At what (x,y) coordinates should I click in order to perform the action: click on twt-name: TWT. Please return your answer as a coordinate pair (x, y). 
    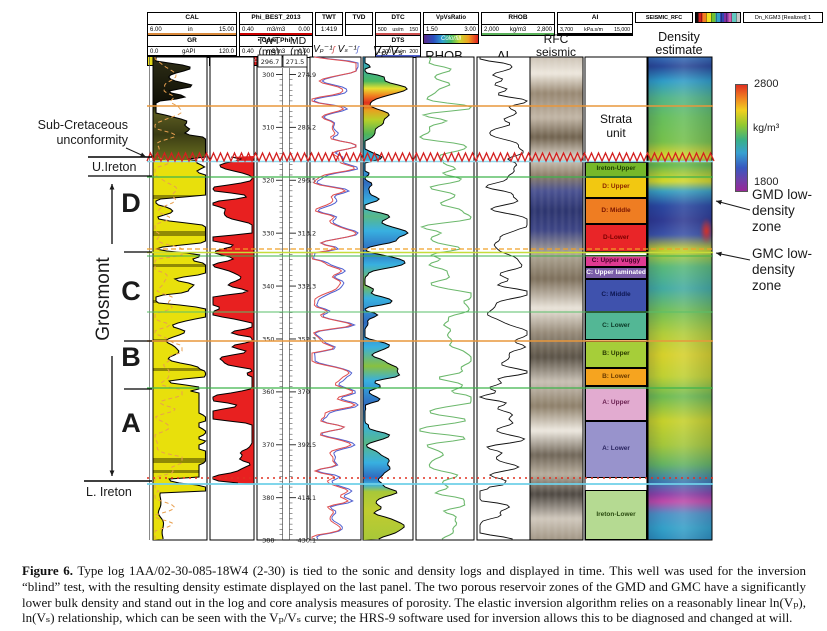
    Looking at the image, I should click on (329, 17).